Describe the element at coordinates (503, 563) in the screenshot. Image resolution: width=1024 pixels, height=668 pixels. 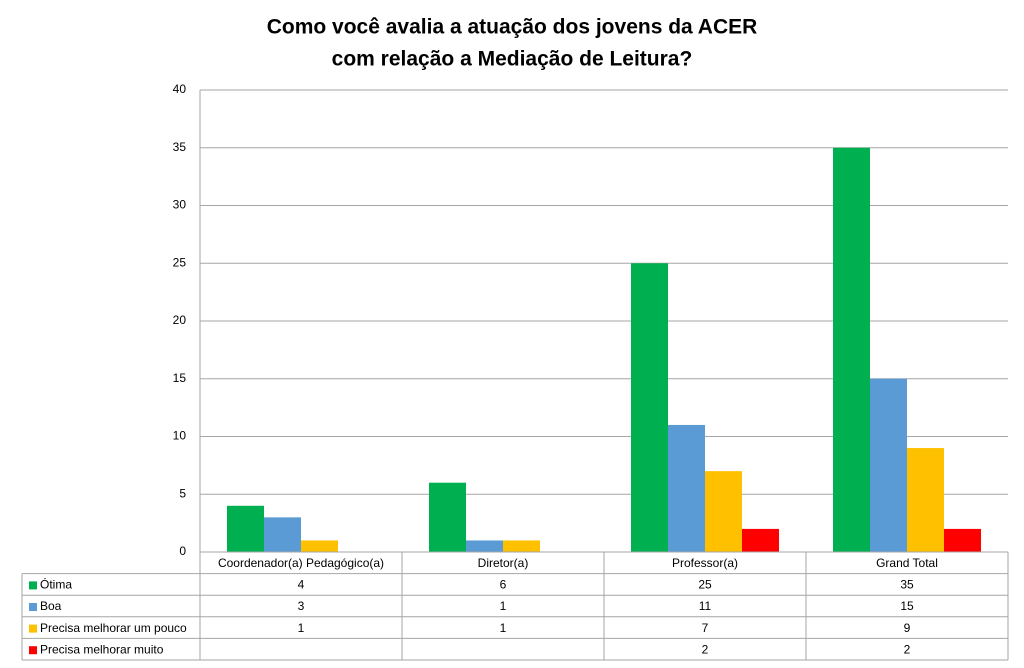
I see `x-tick-label: Diretor(a)` at that location.